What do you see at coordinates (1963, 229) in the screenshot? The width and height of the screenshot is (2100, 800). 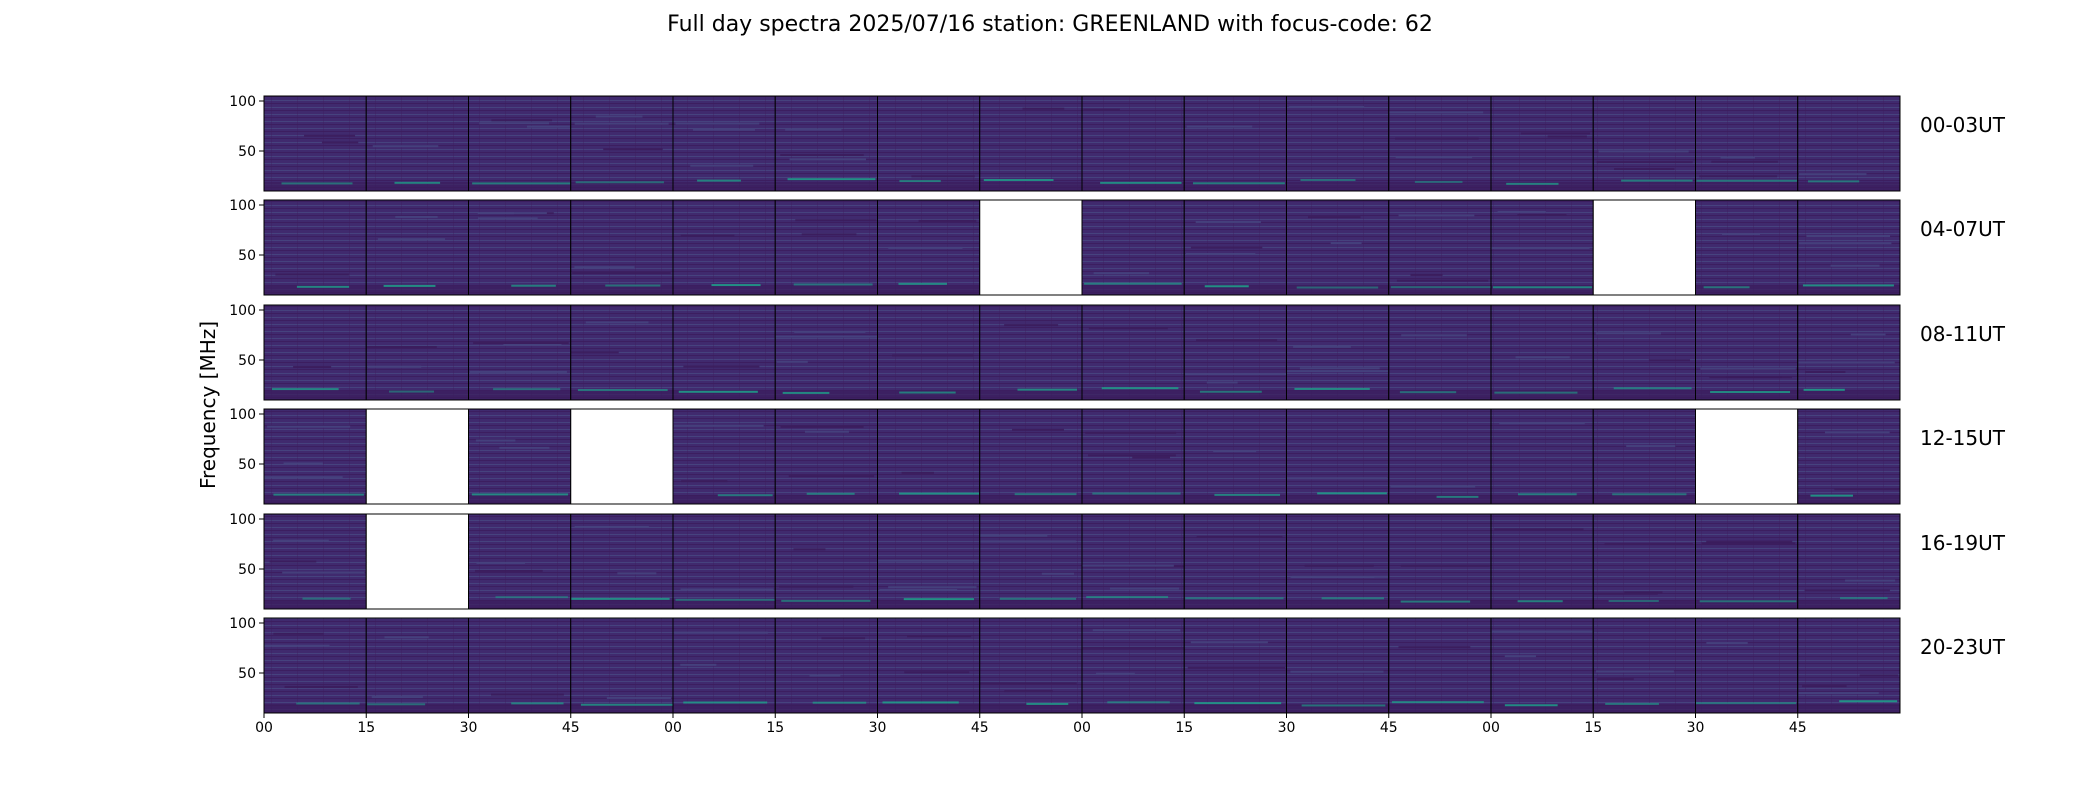 I see `row-label: 04-07UT` at bounding box center [1963, 229].